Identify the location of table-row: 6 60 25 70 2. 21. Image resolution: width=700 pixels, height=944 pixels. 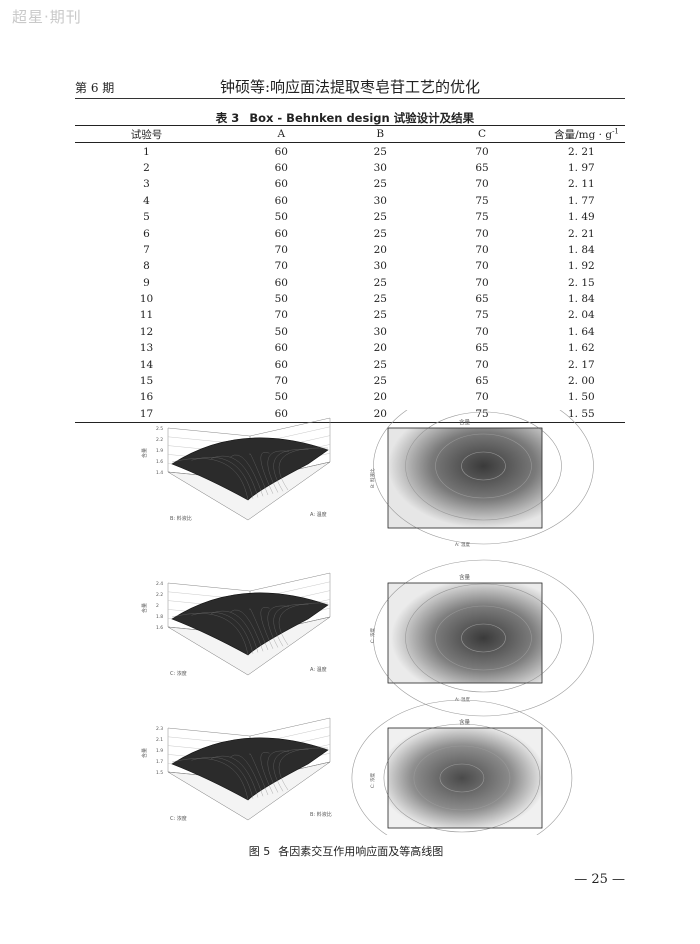
(350, 233).